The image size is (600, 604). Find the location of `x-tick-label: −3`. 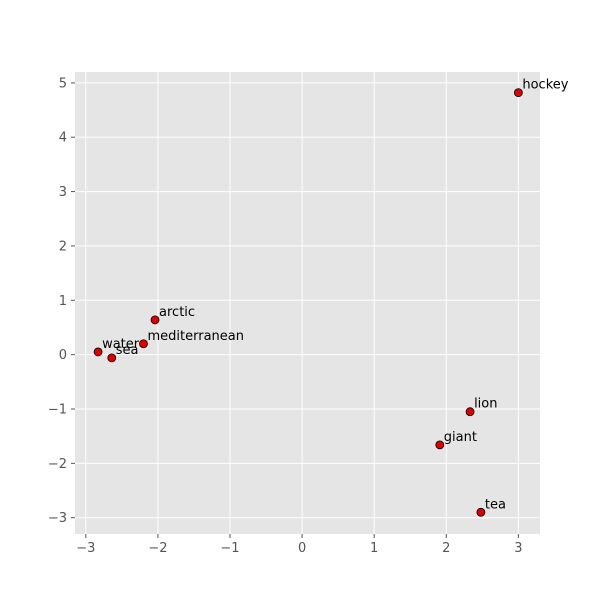

x-tick-label: −3 is located at coordinates (85, 548).